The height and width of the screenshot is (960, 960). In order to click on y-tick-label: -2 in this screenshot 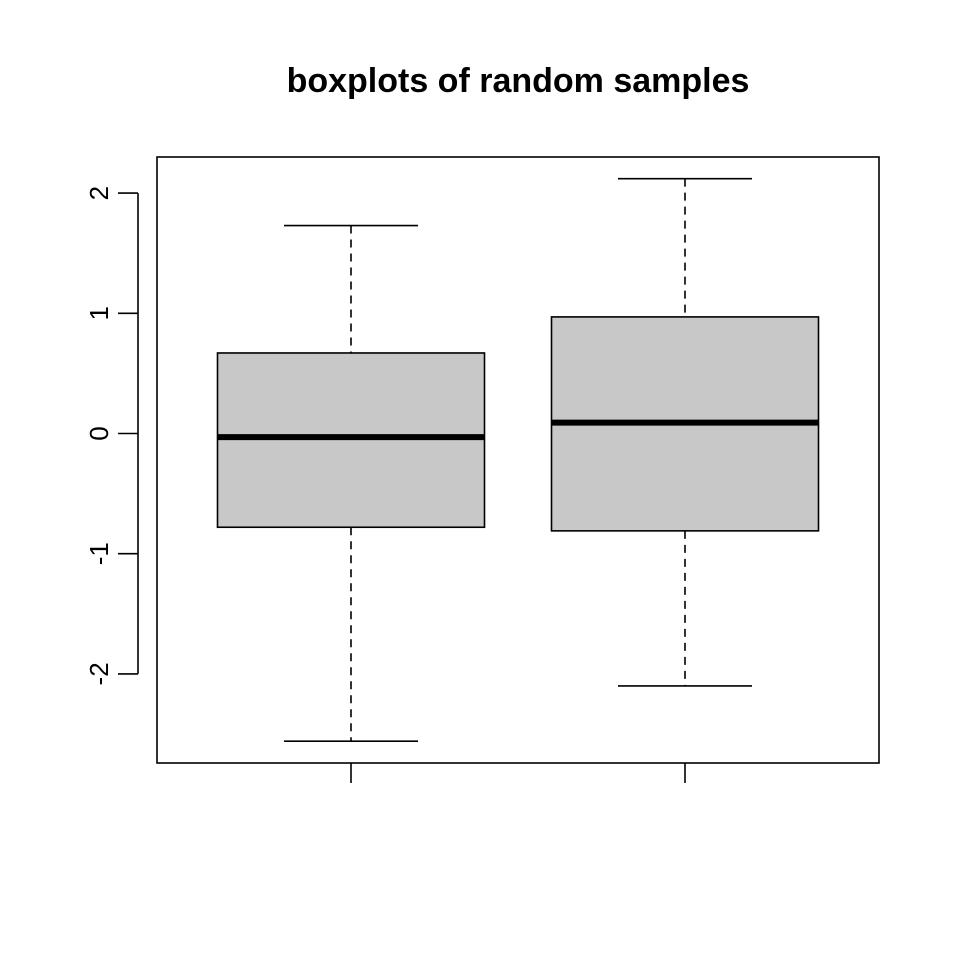, I will do `click(99, 673)`.